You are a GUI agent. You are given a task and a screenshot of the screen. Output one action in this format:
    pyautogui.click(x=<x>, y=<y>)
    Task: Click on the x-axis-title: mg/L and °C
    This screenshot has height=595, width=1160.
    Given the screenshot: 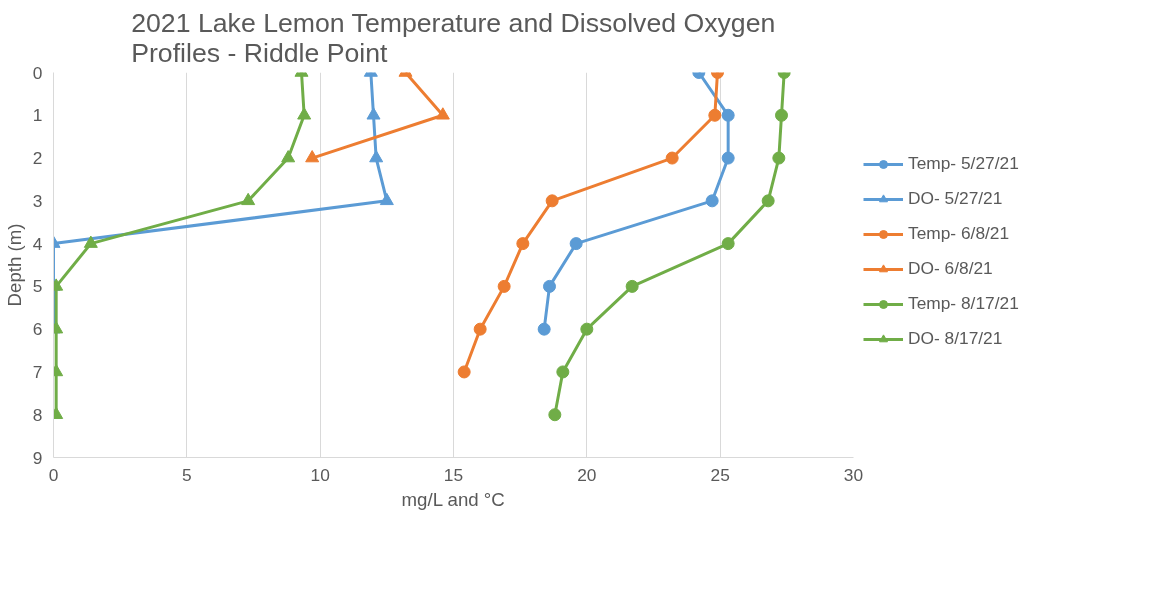 What is the action you would take?
    pyautogui.click(x=453, y=499)
    